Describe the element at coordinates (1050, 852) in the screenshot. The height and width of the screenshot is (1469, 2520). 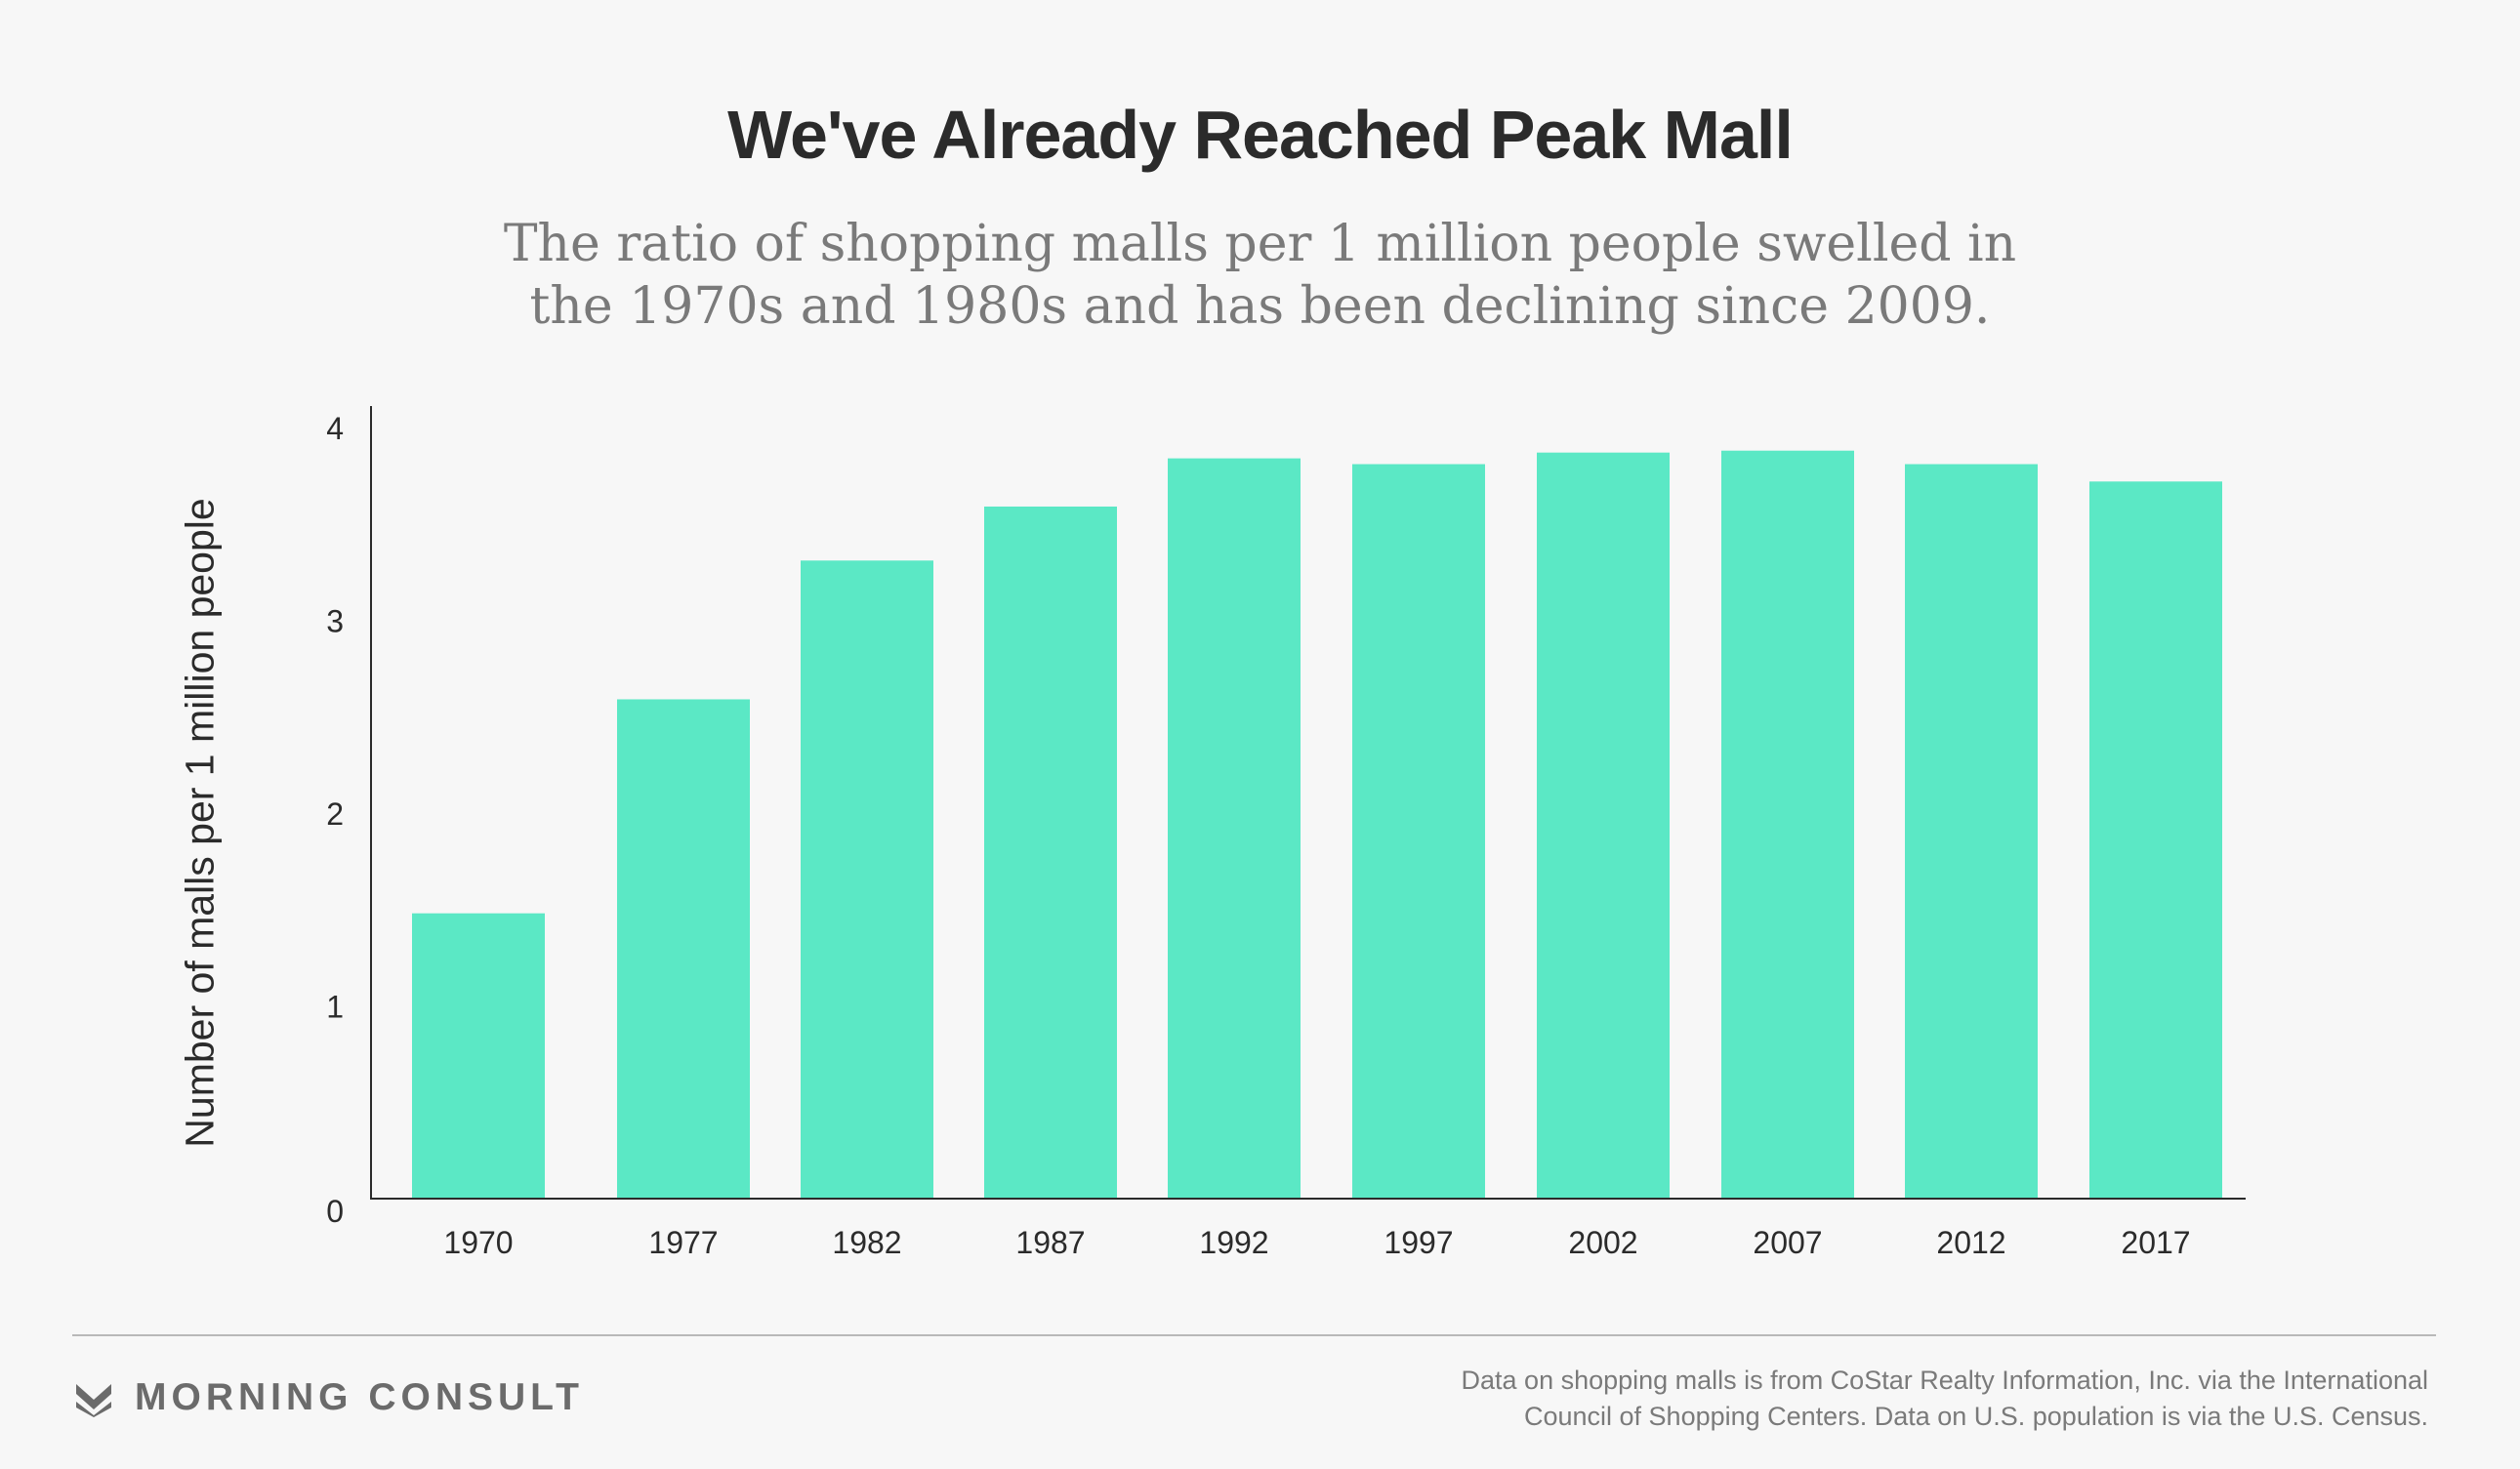
I see `bar-1987` at that location.